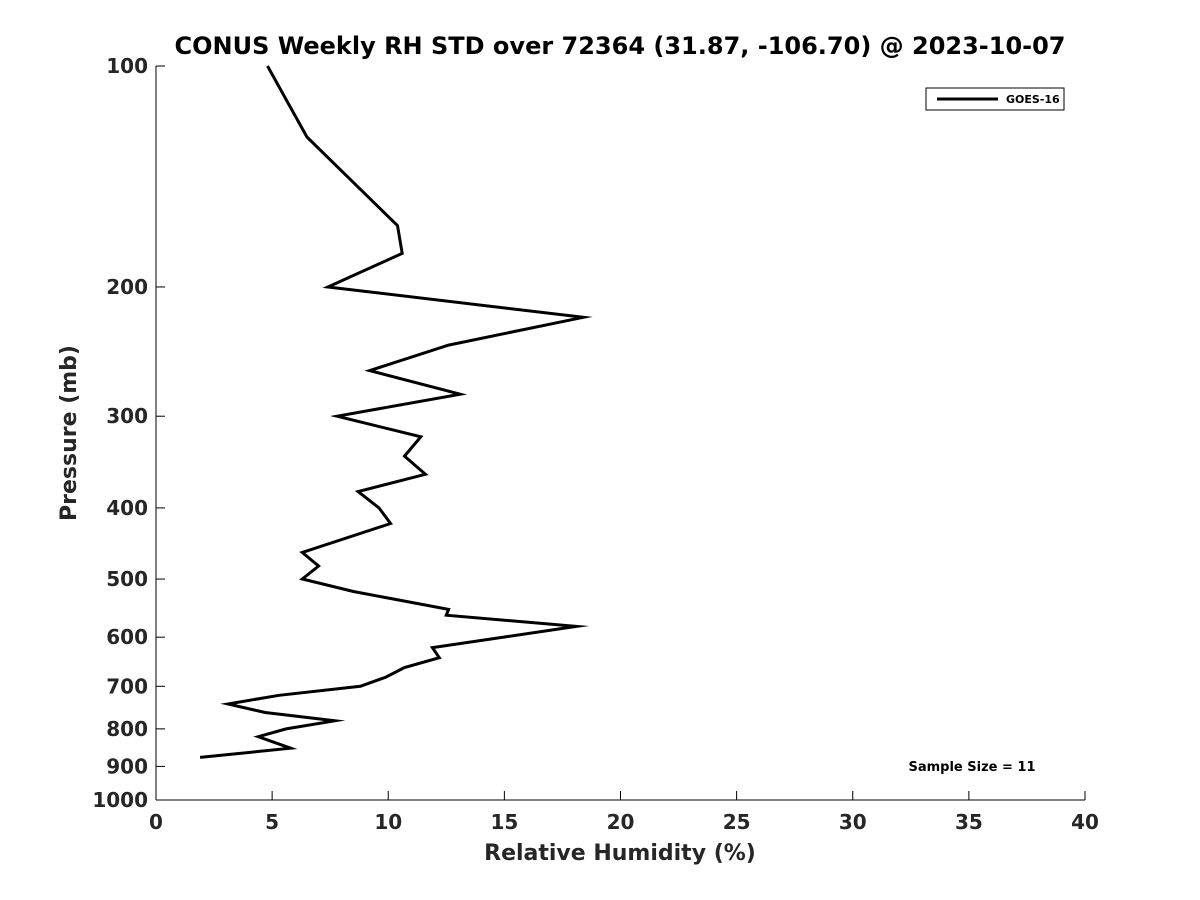 This screenshot has height=900, width=1200. I want to click on y-tick-label: 300, so click(127, 416).